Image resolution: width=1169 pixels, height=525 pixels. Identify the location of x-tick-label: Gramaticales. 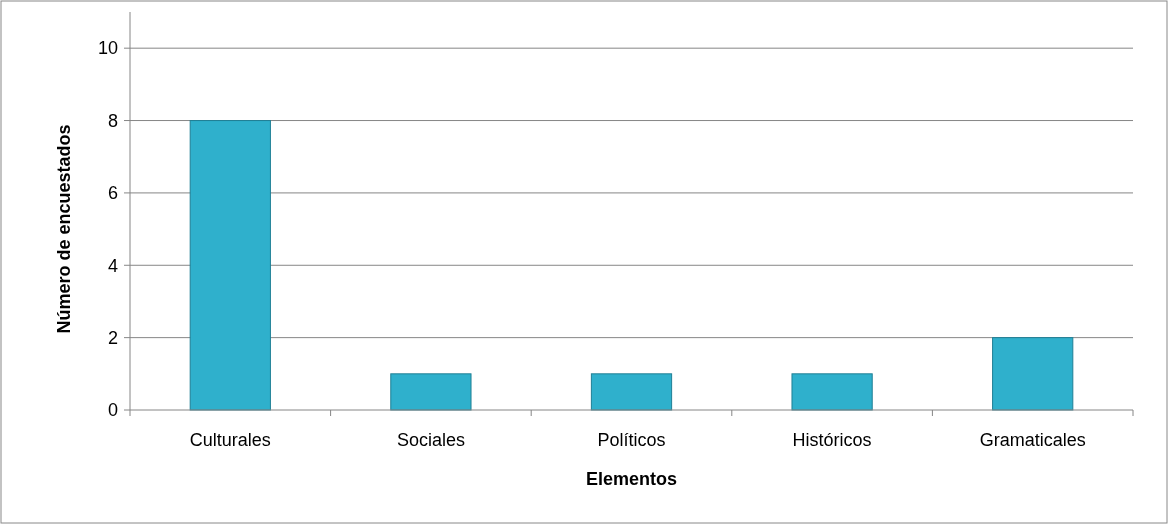
(1032, 440).